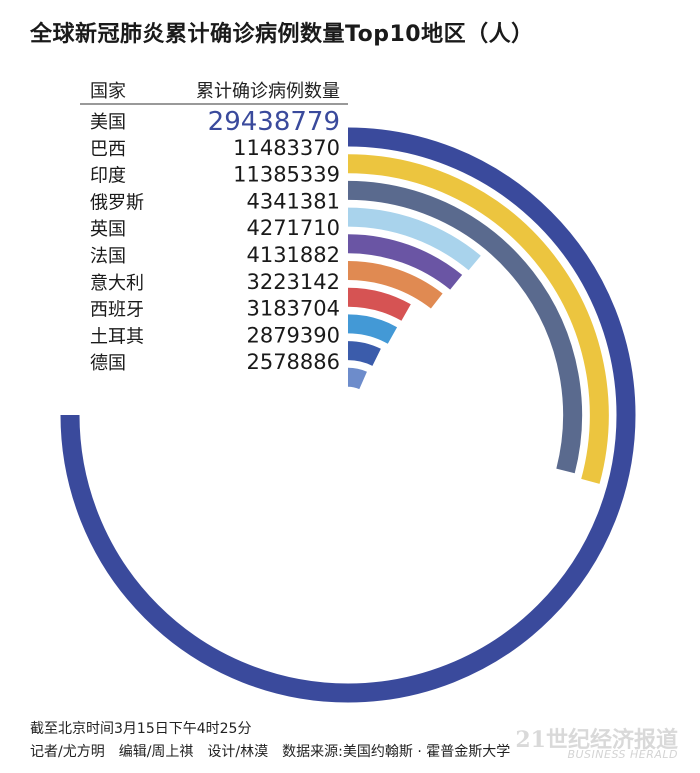  Describe the element at coordinates (293, 255) in the screenshot. I see `value-label-6: 4131882` at that location.